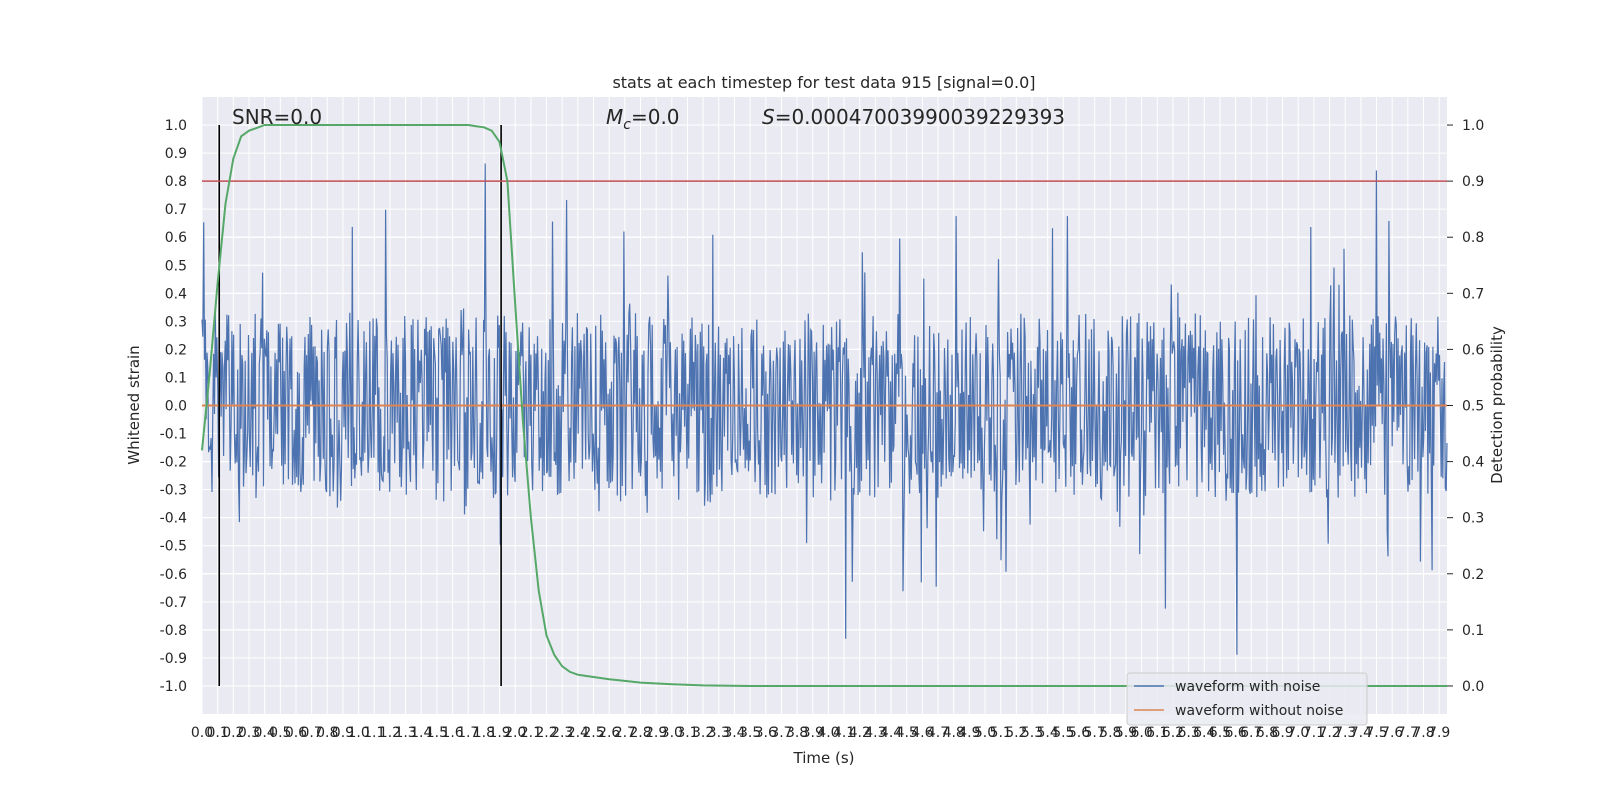 This screenshot has width=1600, height=800. What do you see at coordinates (176, 182) in the screenshot?
I see `y-tick-label: 0.8` at bounding box center [176, 182].